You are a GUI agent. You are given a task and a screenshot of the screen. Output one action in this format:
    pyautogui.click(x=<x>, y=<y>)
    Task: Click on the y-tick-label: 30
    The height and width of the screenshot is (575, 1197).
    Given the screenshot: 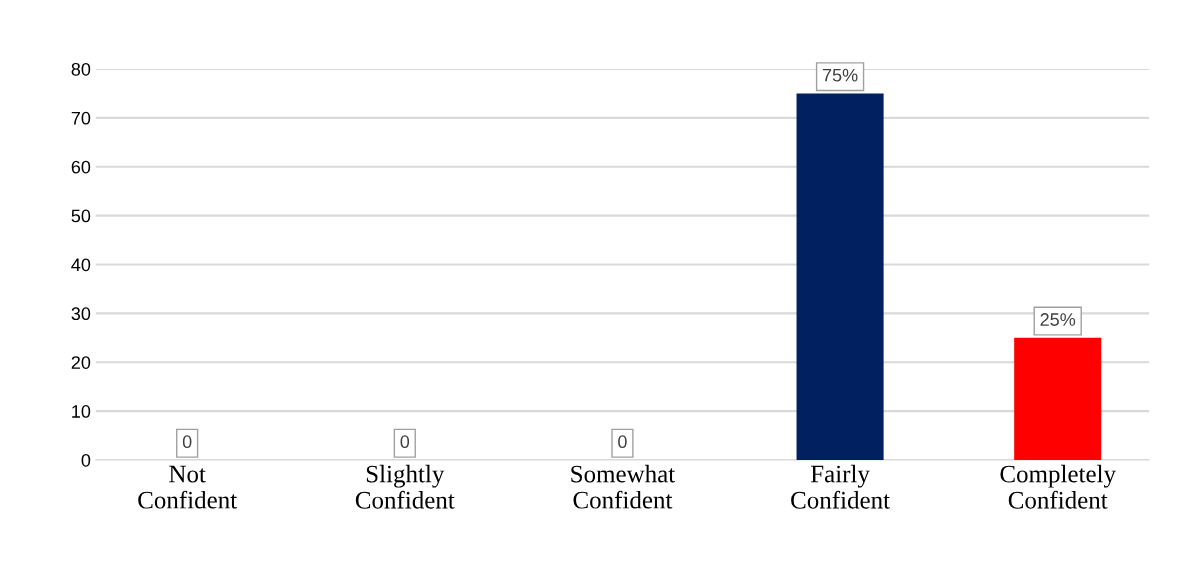 What is the action you would take?
    pyautogui.click(x=81, y=314)
    